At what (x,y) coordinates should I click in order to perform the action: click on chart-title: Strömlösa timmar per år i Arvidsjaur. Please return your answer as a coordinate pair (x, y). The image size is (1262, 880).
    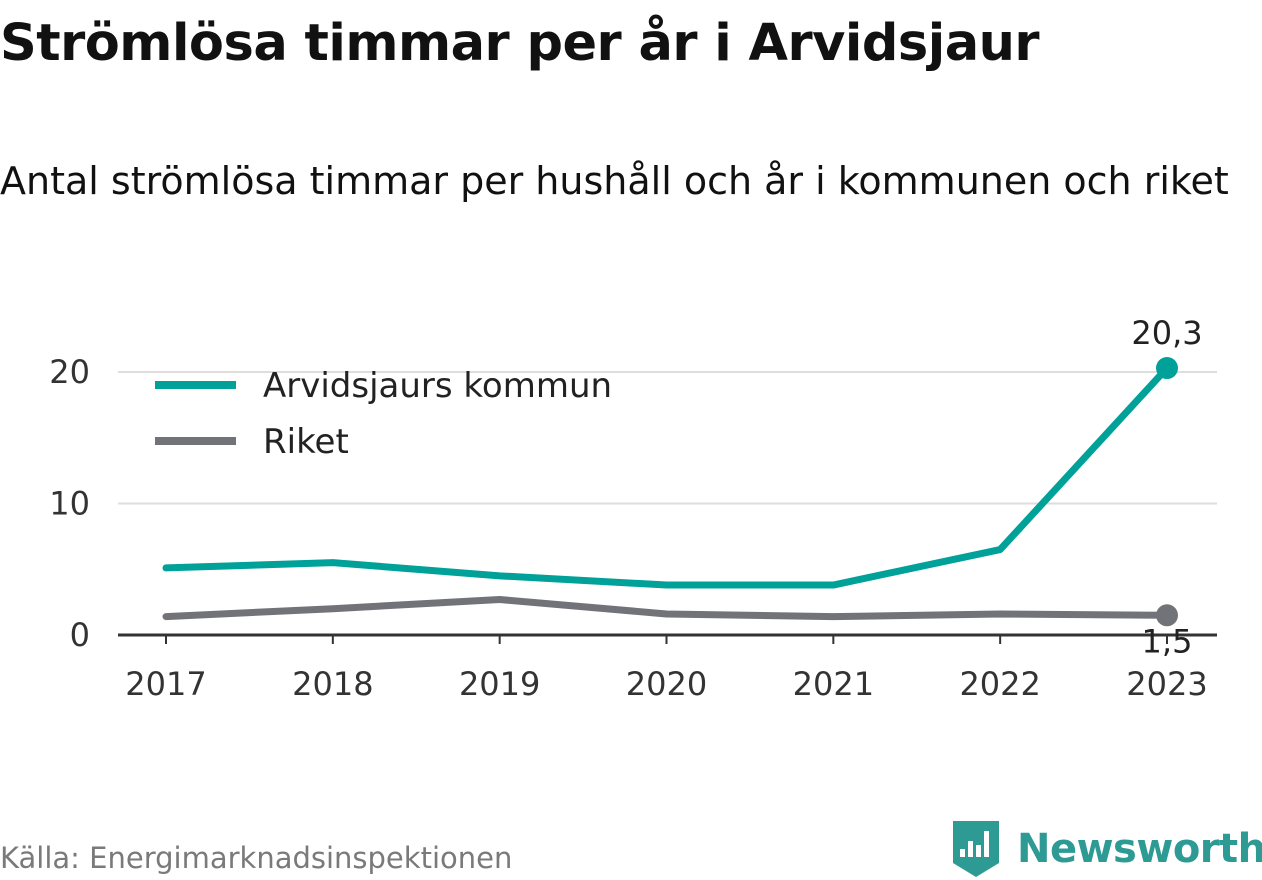
    Looking at the image, I should click on (520, 43).